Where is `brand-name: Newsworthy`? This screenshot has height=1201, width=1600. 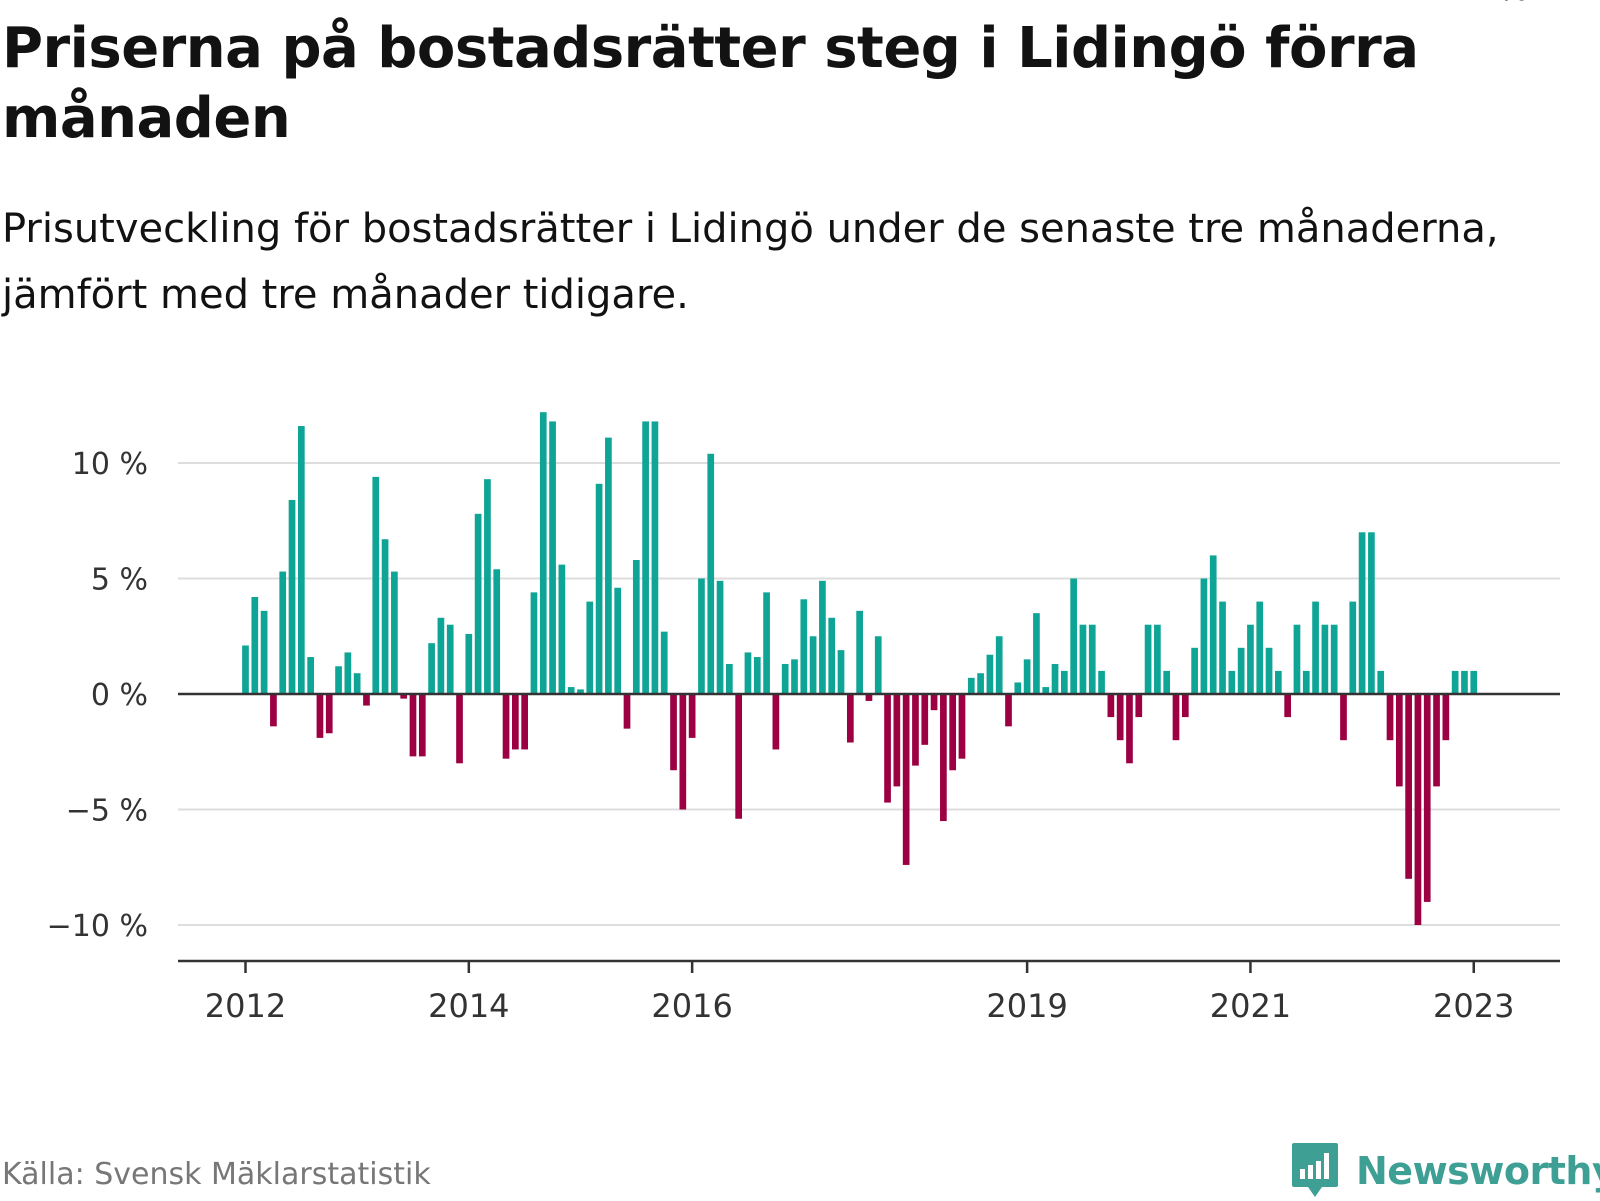
brand-name: Newsworthy is located at coordinates (1478, 1171).